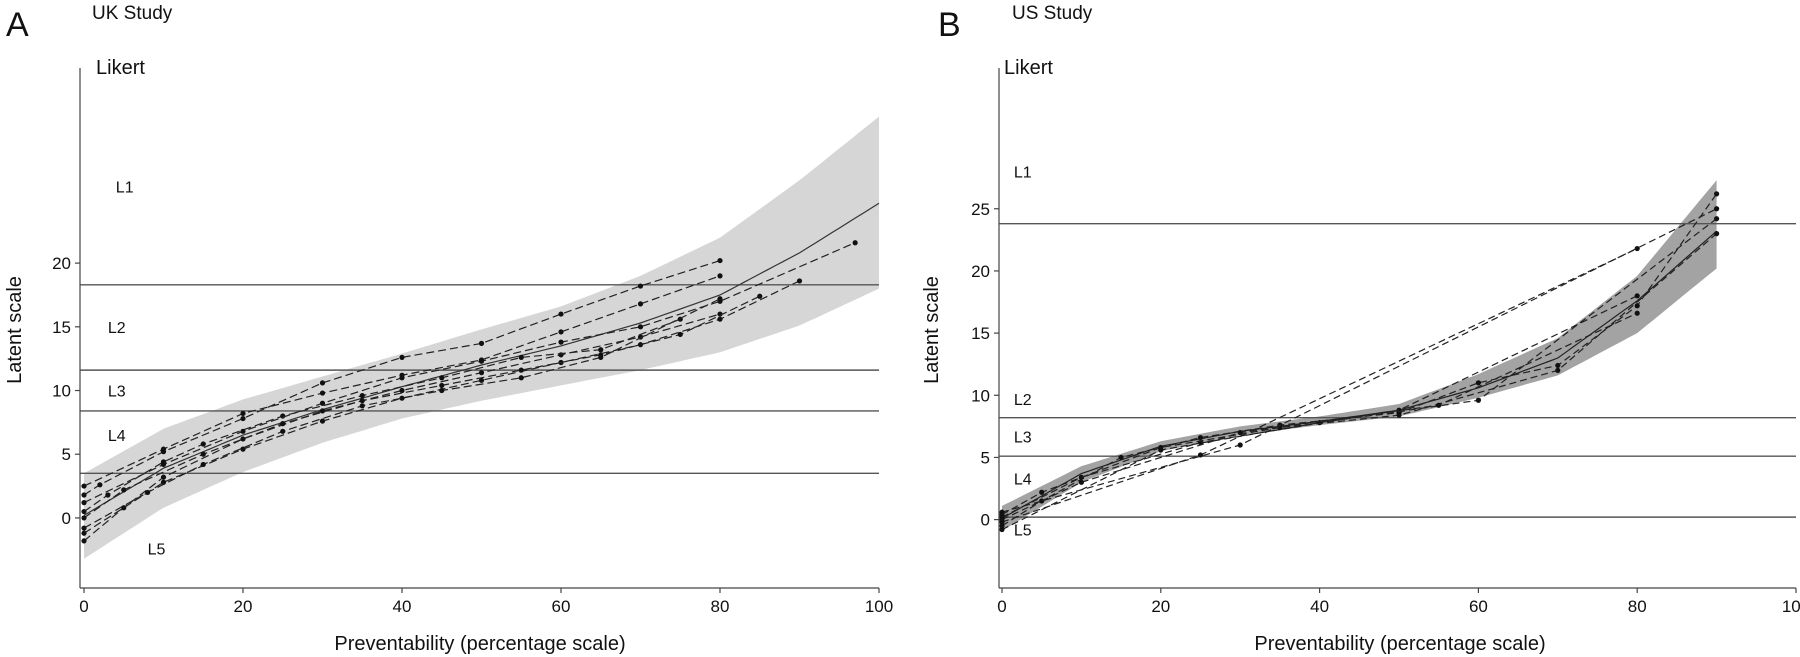 The height and width of the screenshot is (657, 1800). I want to click on panel-a-letter: A, so click(17, 25).